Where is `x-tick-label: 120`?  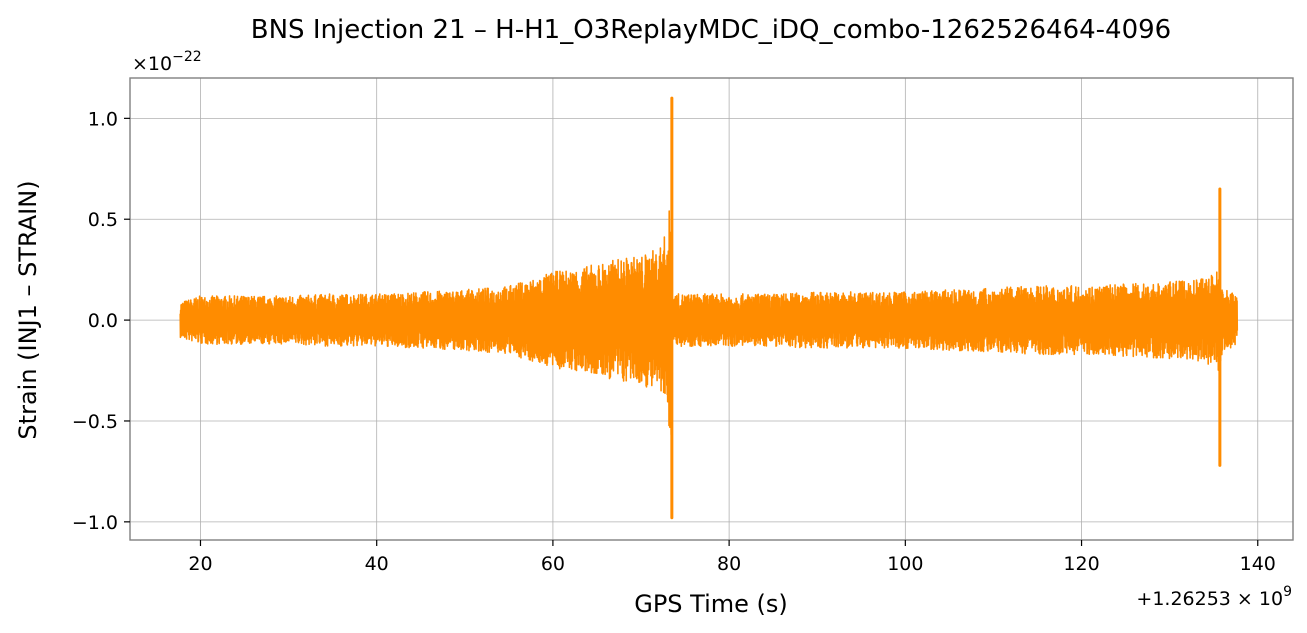
x-tick-label: 120 is located at coordinates (1081, 564).